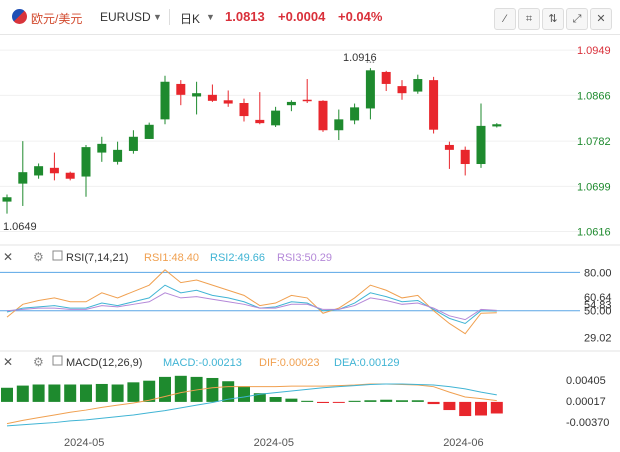  I want to click on low-price-label: 1.0649, so click(20, 227).